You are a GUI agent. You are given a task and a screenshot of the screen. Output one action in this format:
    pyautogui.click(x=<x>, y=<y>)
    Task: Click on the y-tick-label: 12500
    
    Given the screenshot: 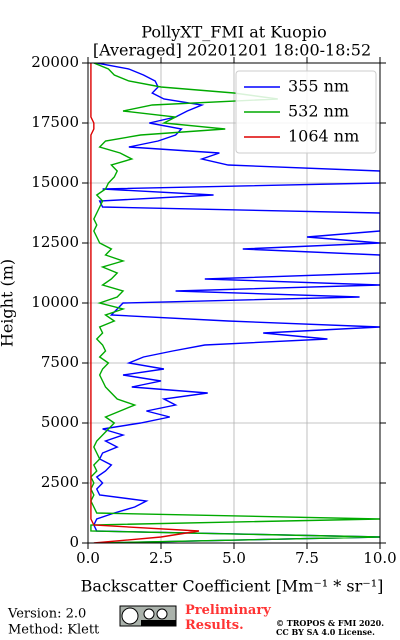 What is the action you would take?
    pyautogui.click(x=55, y=242)
    